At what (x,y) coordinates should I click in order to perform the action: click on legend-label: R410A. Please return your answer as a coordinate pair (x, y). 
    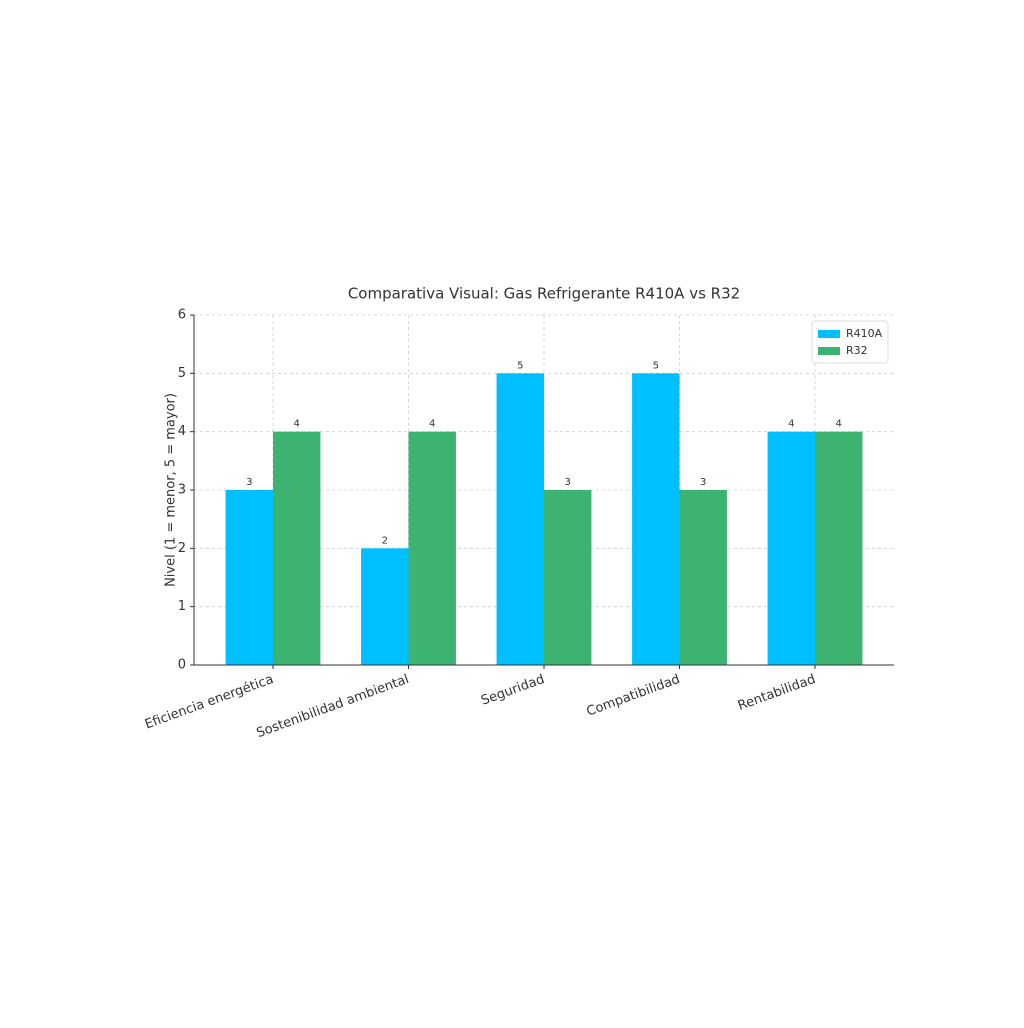
    Looking at the image, I should click on (864, 333).